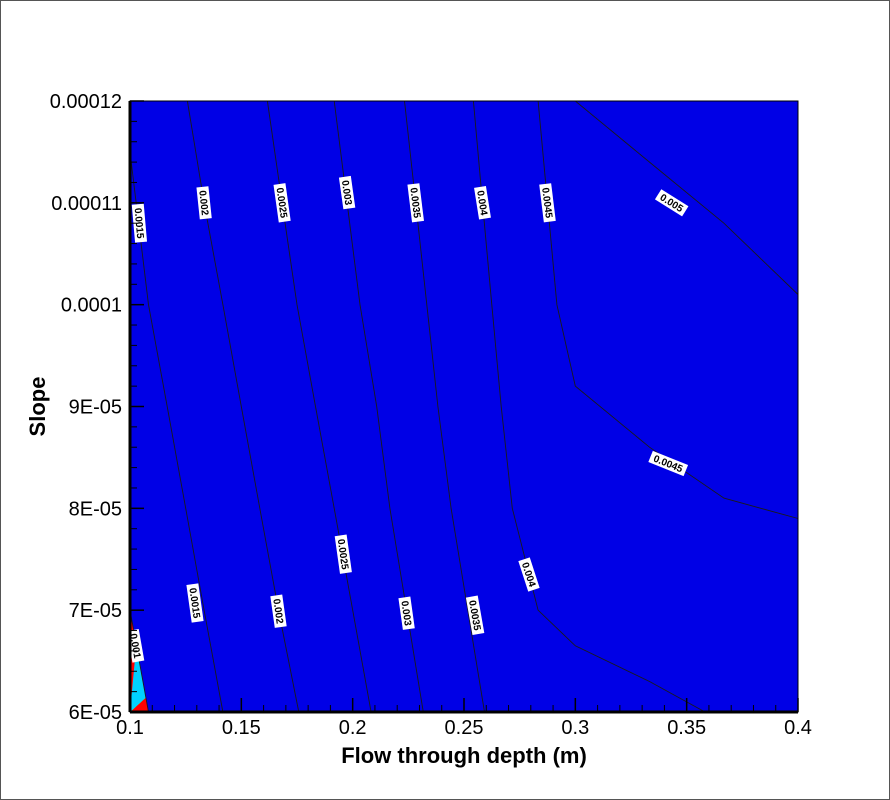  Describe the element at coordinates (86, 102) in the screenshot. I see `y-tick-label: 0.00012` at that location.